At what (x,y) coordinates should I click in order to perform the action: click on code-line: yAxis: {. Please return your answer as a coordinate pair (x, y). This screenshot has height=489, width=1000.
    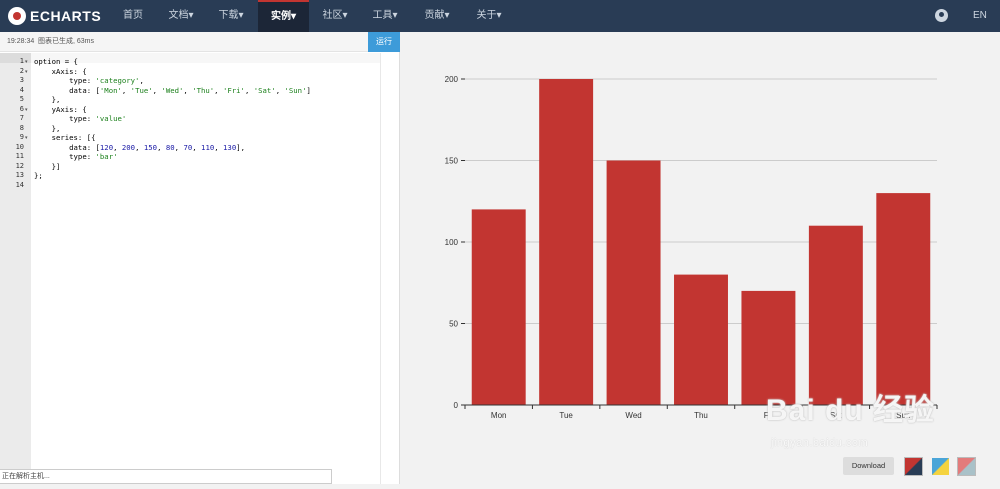
    Looking at the image, I should click on (60, 109).